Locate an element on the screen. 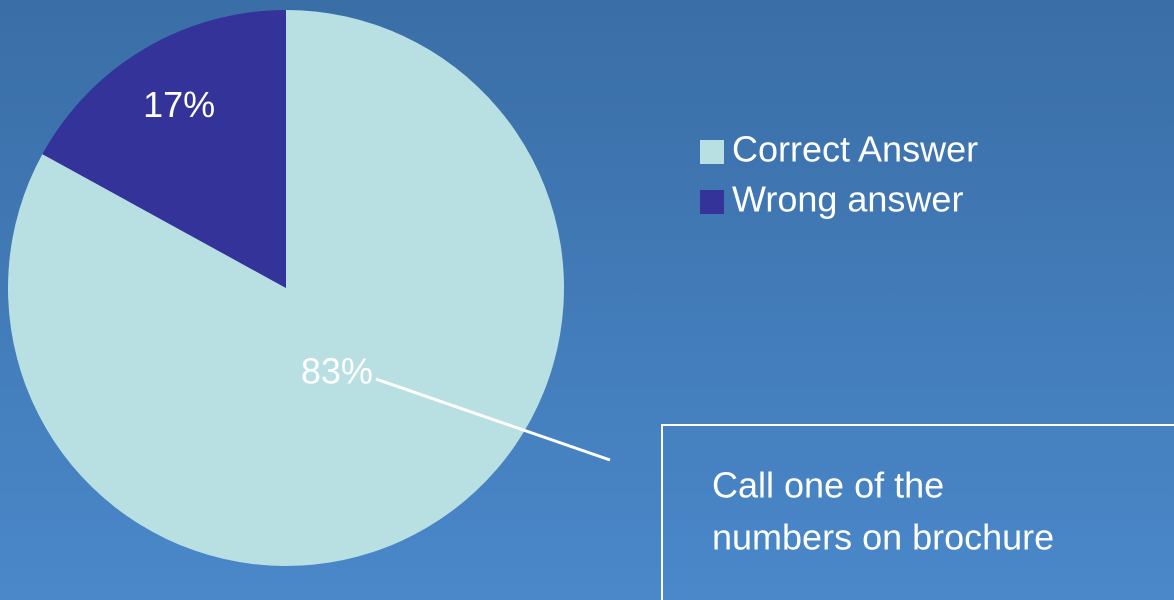  annotation-box is located at coordinates (917, 512).